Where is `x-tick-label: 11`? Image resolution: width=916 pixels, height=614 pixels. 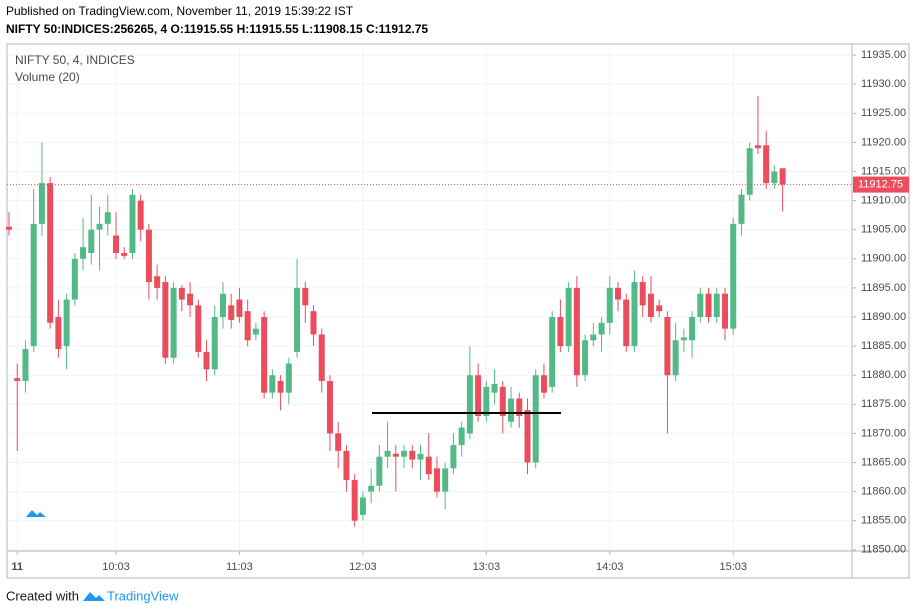 x-tick-label: 11 is located at coordinates (17, 567).